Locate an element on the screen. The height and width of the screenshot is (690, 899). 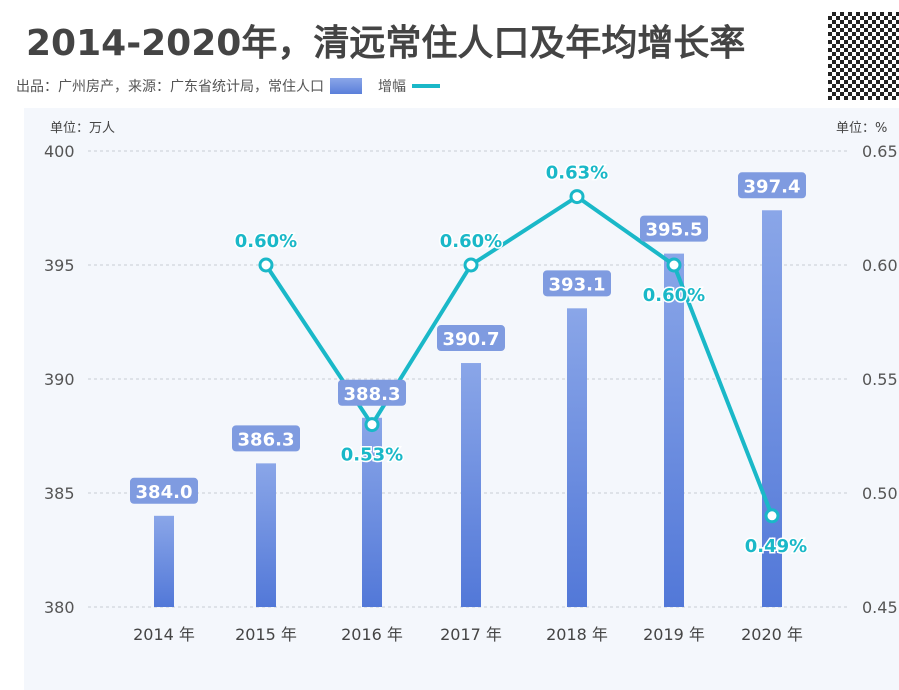
left-tick-label: 390 is located at coordinates (59, 379).